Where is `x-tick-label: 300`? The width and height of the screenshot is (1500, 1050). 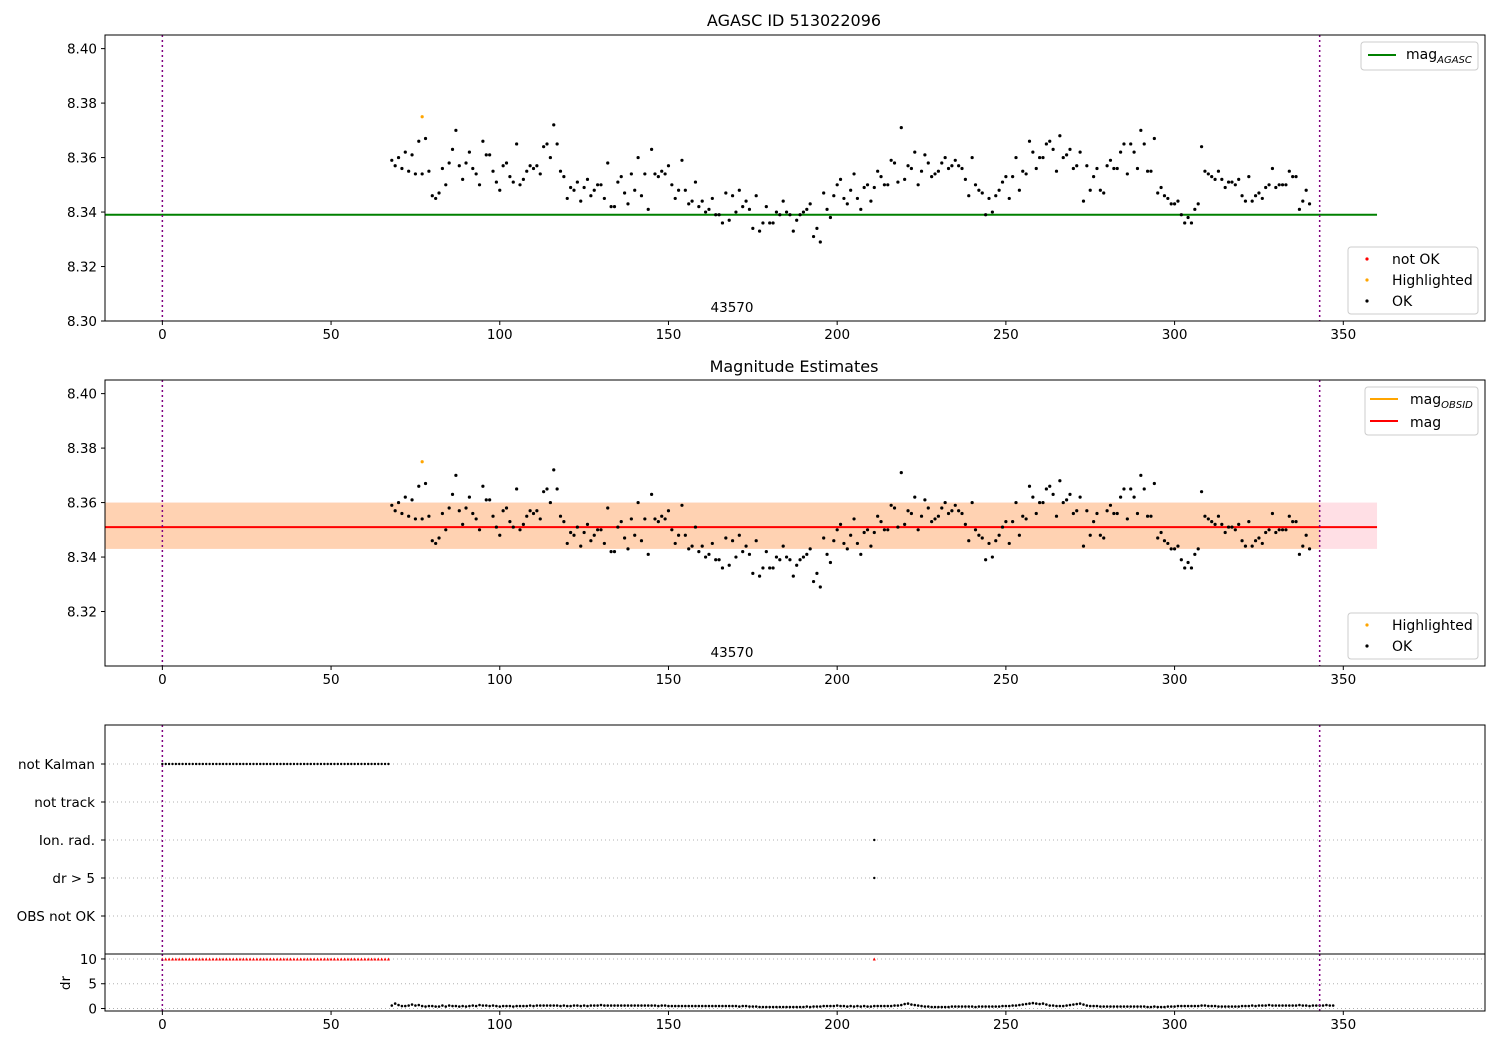 x-tick-label: 300 is located at coordinates (1175, 335).